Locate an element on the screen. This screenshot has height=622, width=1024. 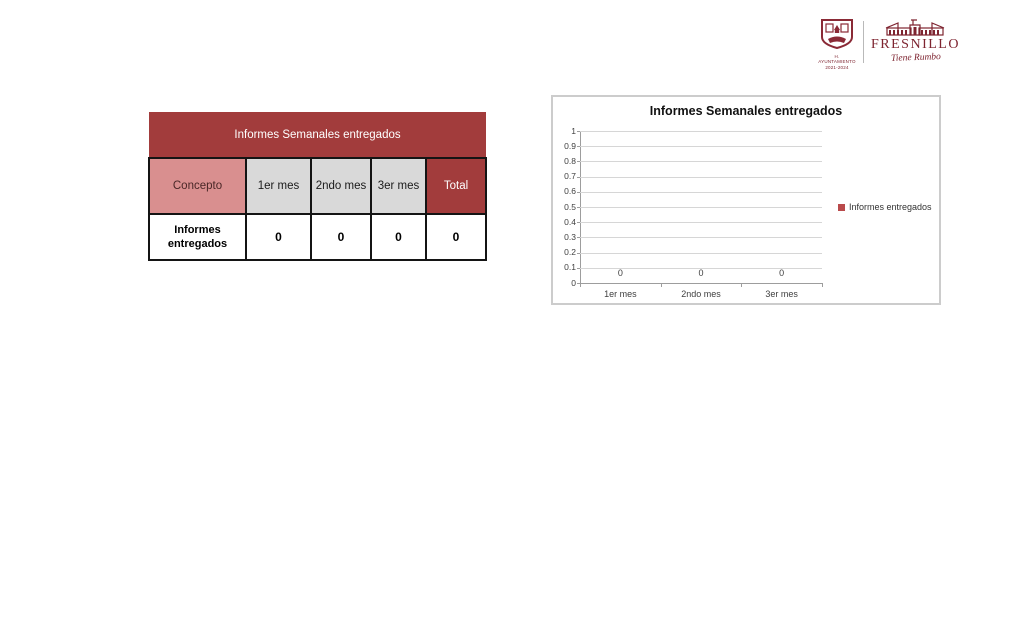
crest-caption-line1: H. AYUNTAMIENTO is located at coordinates (837, 59).